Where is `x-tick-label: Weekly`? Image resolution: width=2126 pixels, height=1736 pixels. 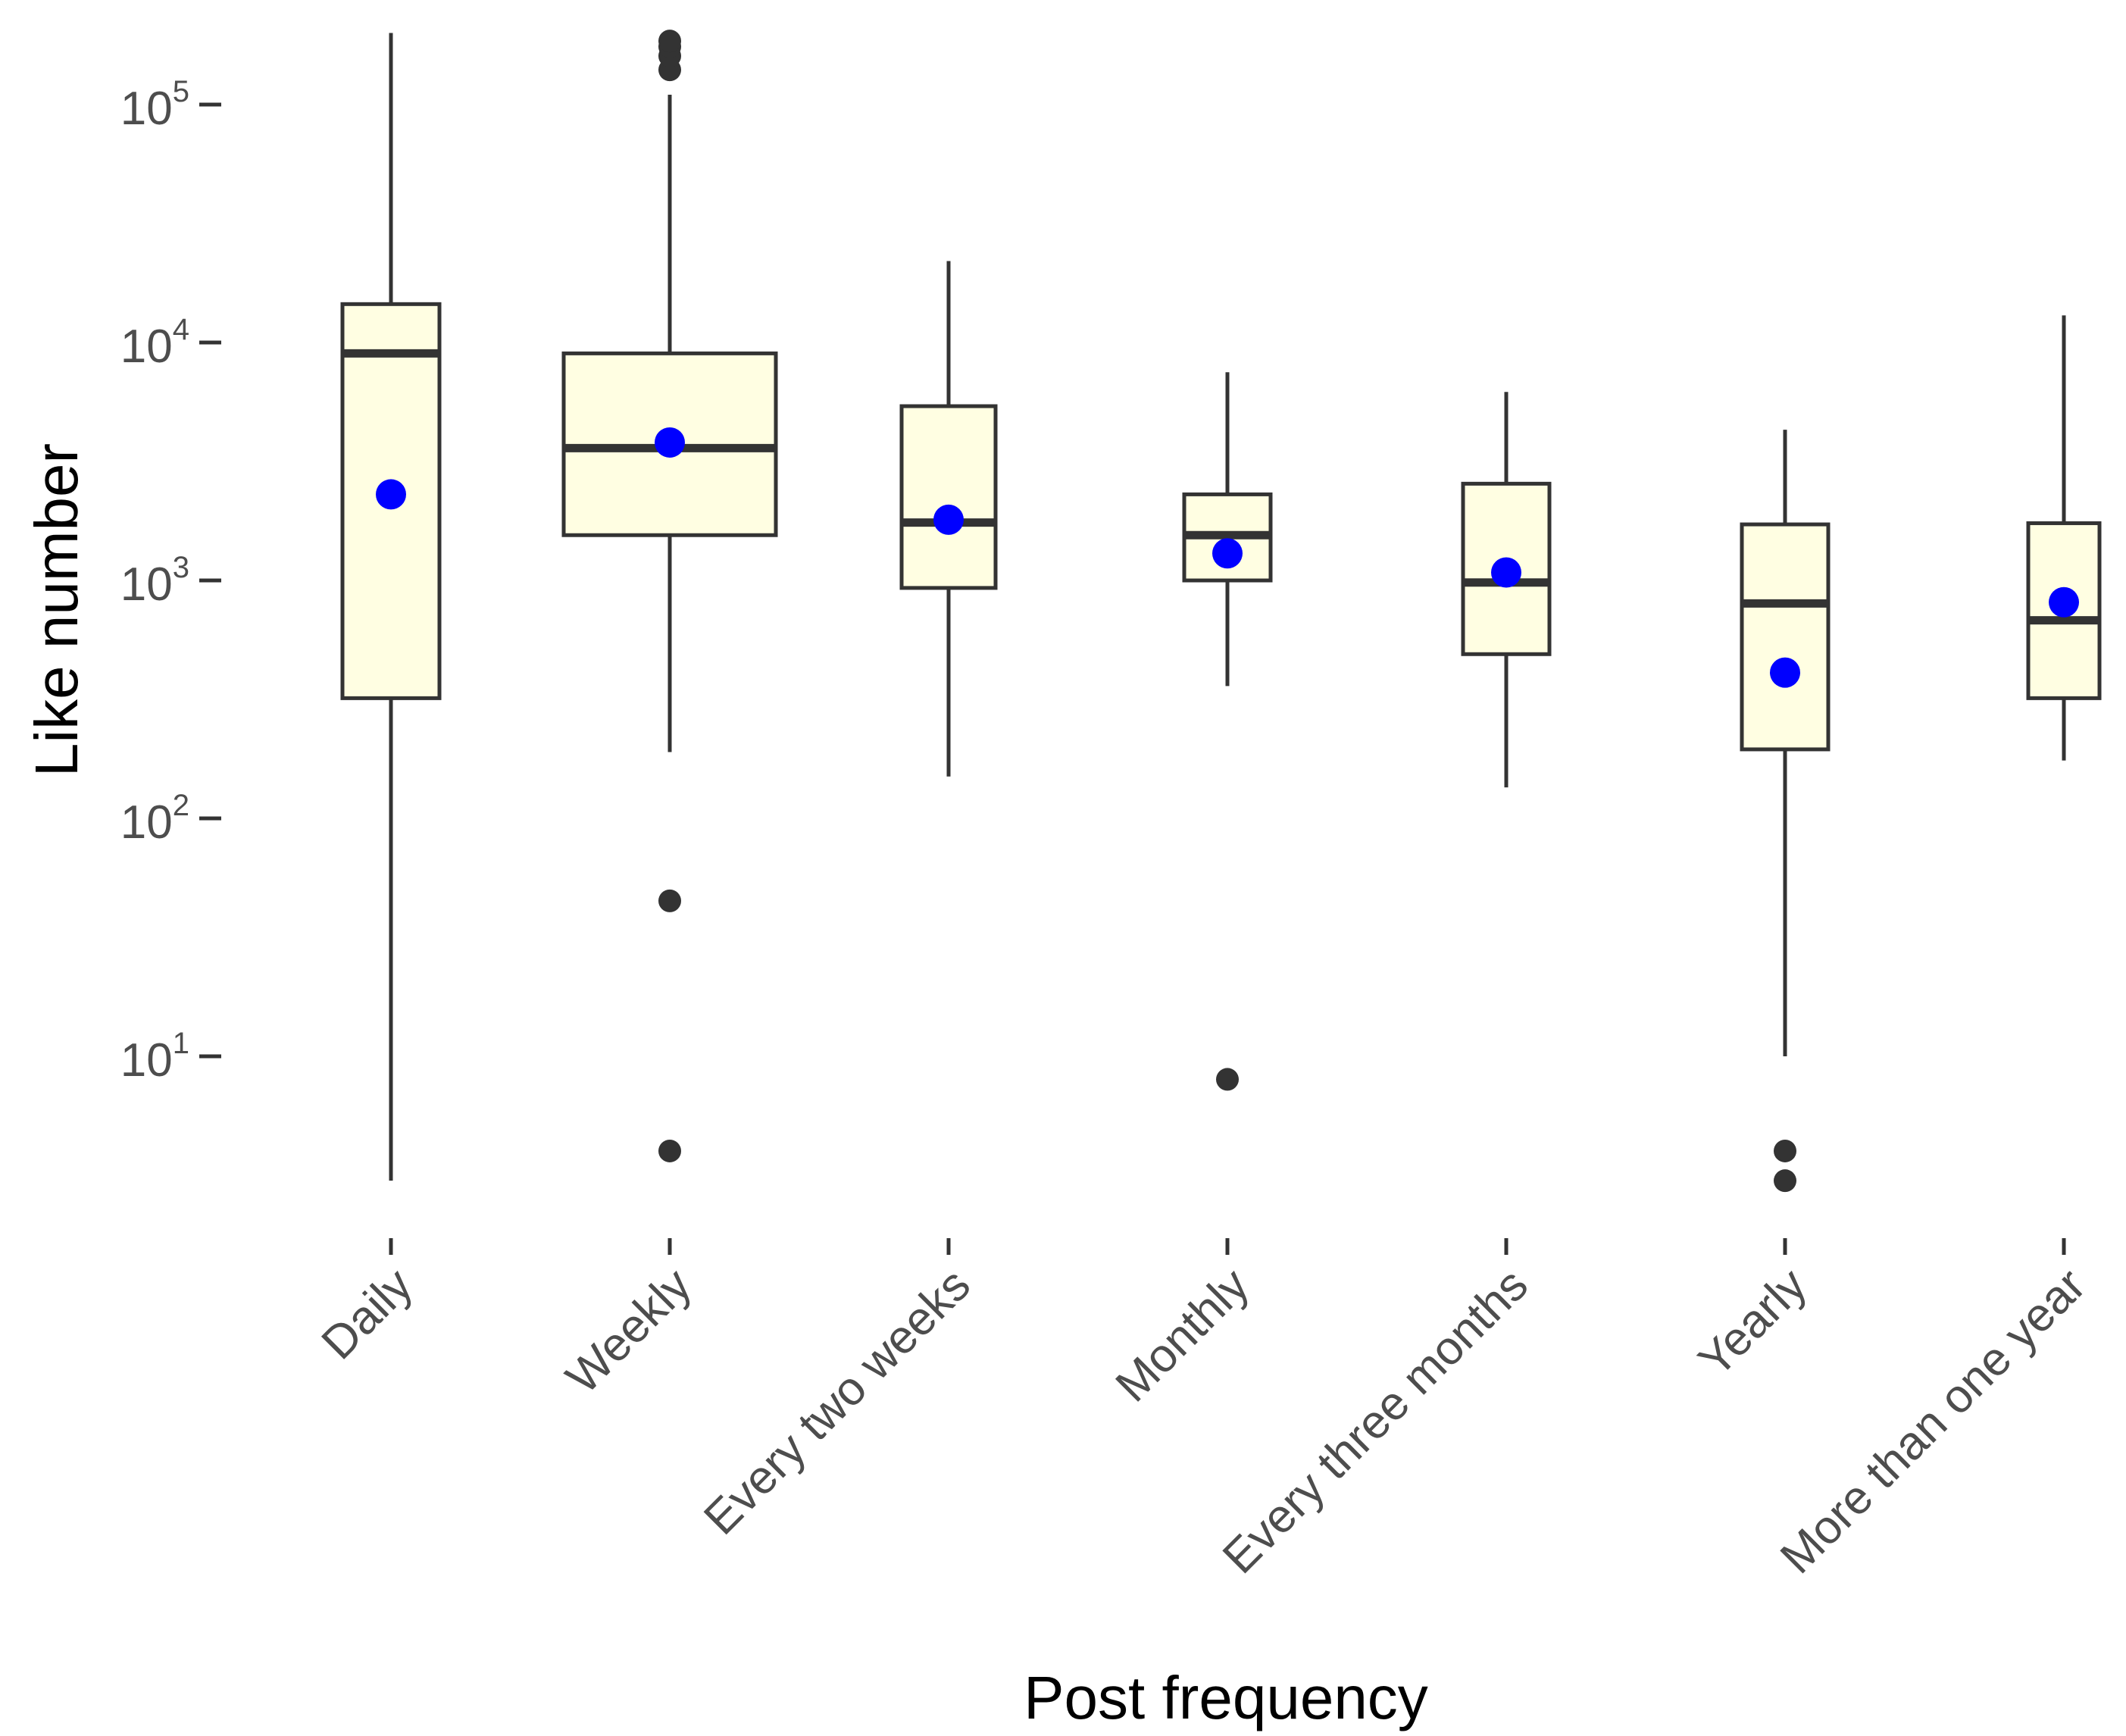
x-tick-label: Weekly is located at coordinates (629, 1331).